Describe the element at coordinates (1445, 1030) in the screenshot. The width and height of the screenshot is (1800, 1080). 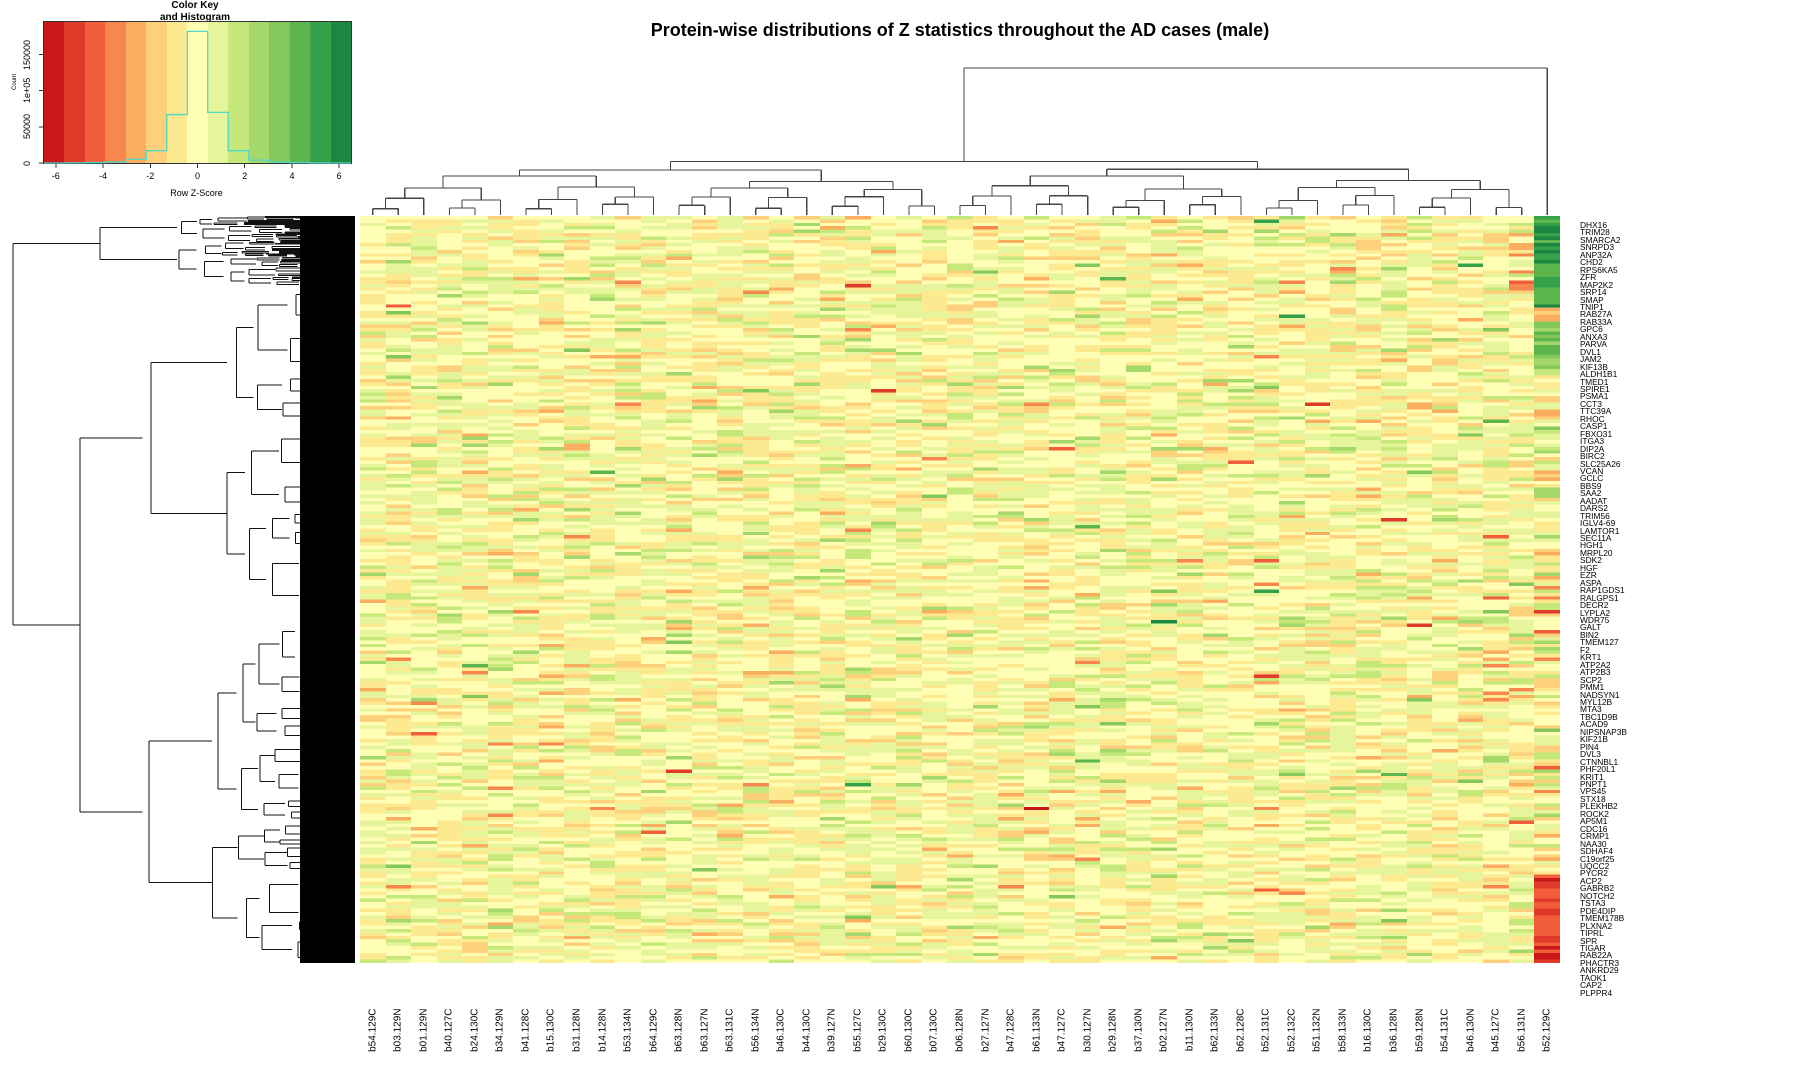
I see `column-label: b54.131C` at that location.